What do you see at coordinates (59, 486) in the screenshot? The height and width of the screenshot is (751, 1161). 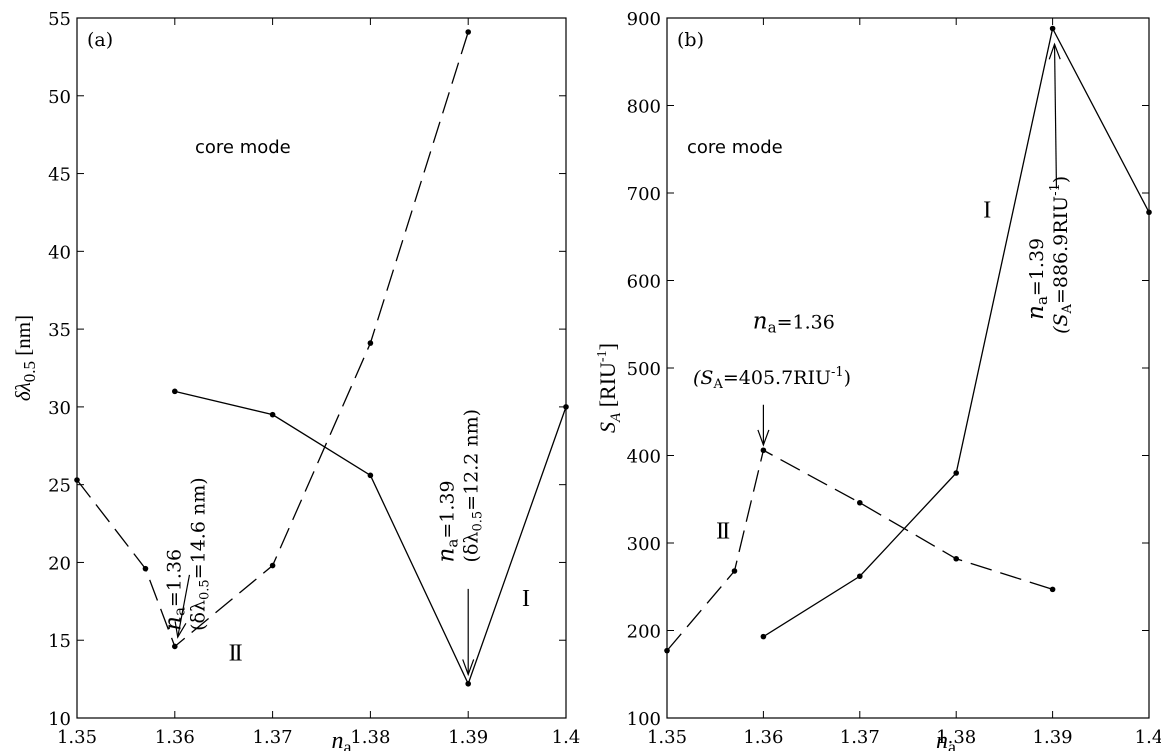 I see `y-tick-label: 25` at bounding box center [59, 486].